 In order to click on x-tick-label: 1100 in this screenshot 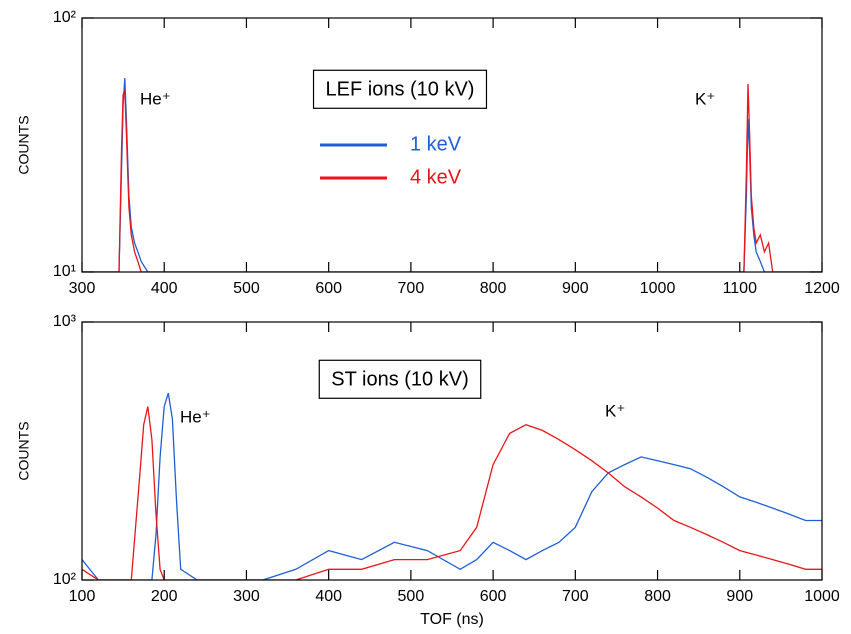, I will do `click(740, 288)`.